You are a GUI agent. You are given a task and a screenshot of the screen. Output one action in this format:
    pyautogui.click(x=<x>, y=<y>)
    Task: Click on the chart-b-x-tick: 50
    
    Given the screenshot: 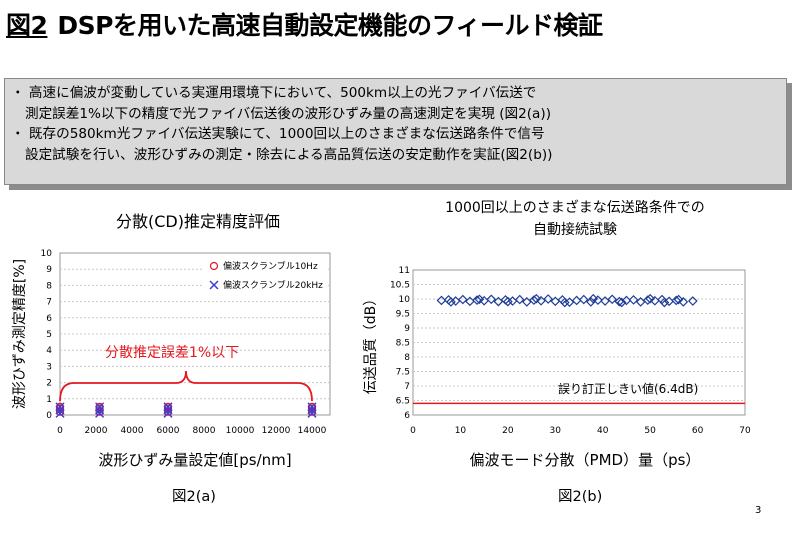 What is the action you would take?
    pyautogui.click(x=650, y=431)
    